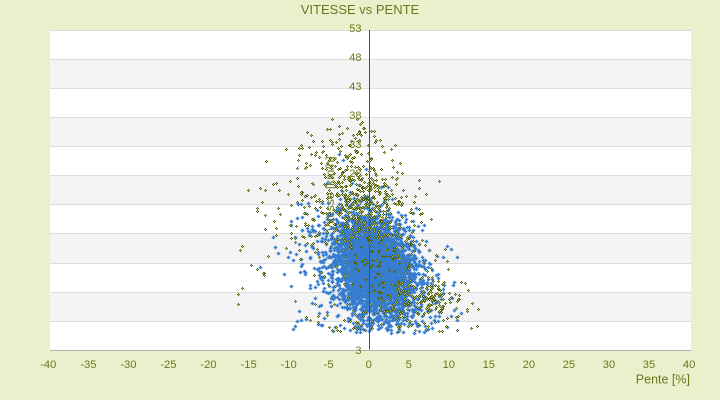 The width and height of the screenshot is (720, 400). What do you see at coordinates (329, 365) in the screenshot?
I see `svg-text: -5` at bounding box center [329, 365].